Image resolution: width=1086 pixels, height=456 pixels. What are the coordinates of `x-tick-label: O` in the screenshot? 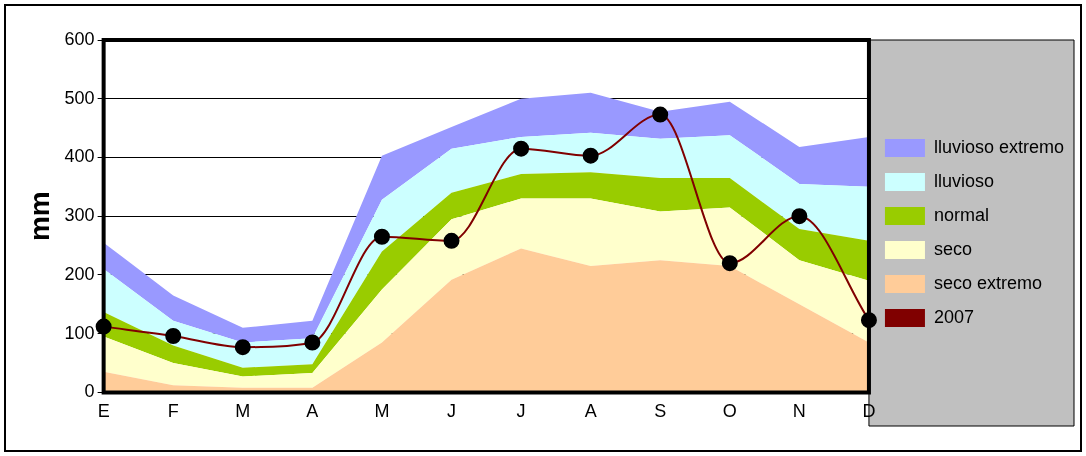 It's located at (729, 411).